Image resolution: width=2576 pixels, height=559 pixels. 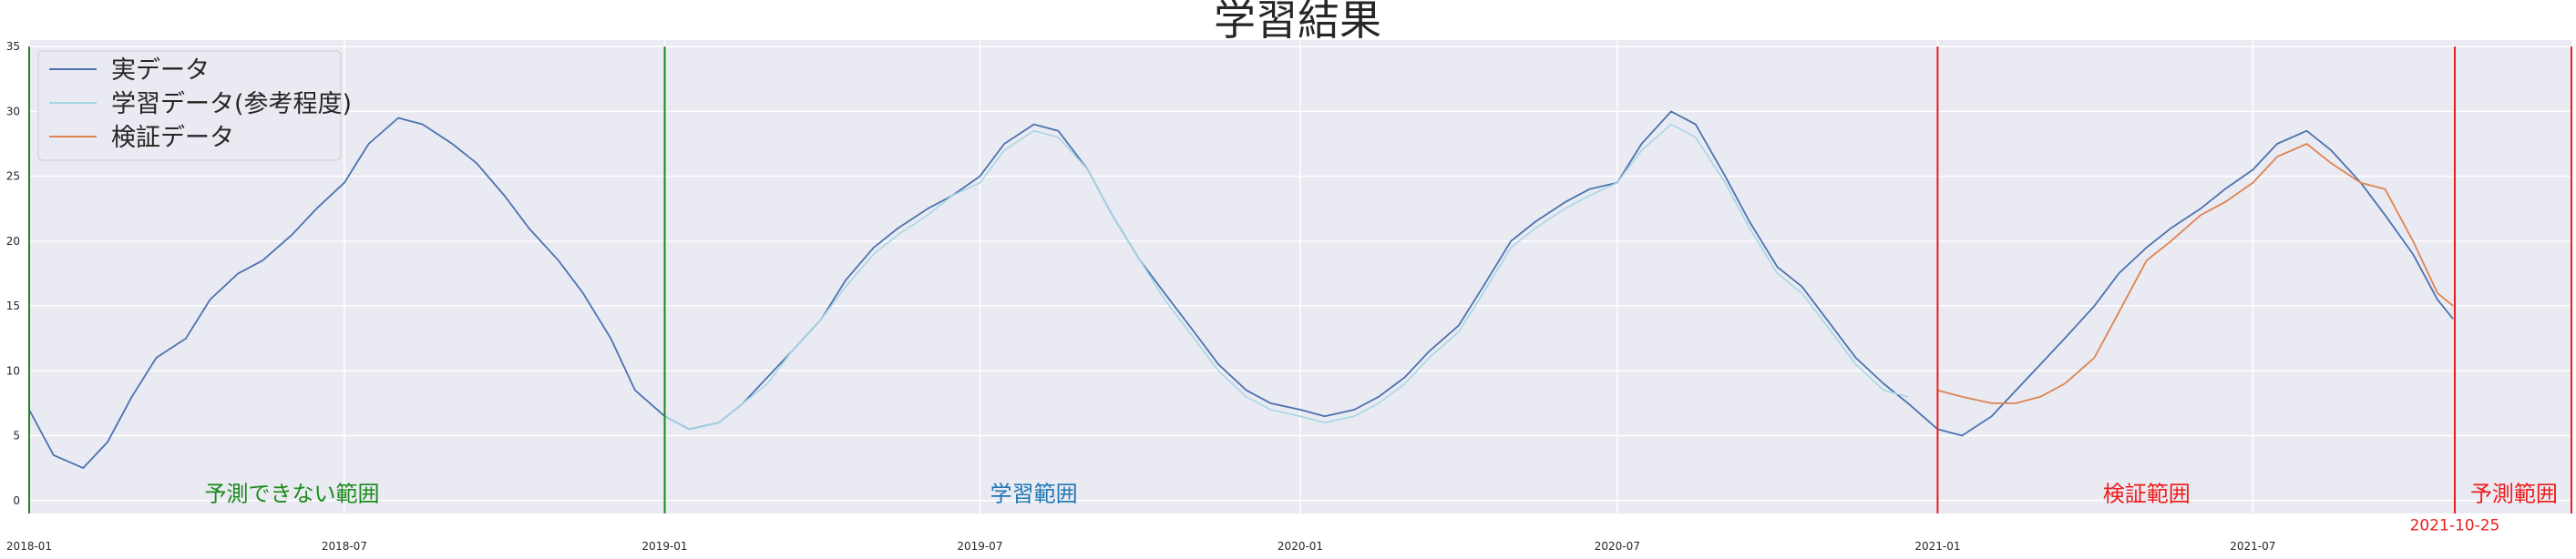 I want to click on y-tick-label: 20, so click(x=13, y=241).